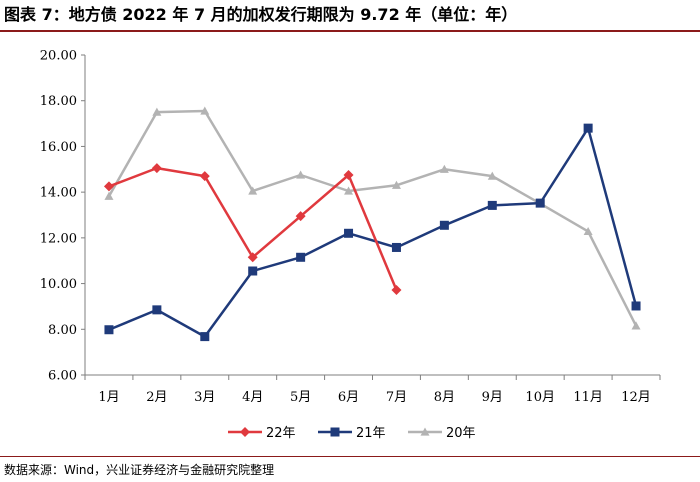 This screenshot has width=700, height=482. Describe the element at coordinates (252, 397) in the screenshot. I see `x-tick-label: 4月` at that location.